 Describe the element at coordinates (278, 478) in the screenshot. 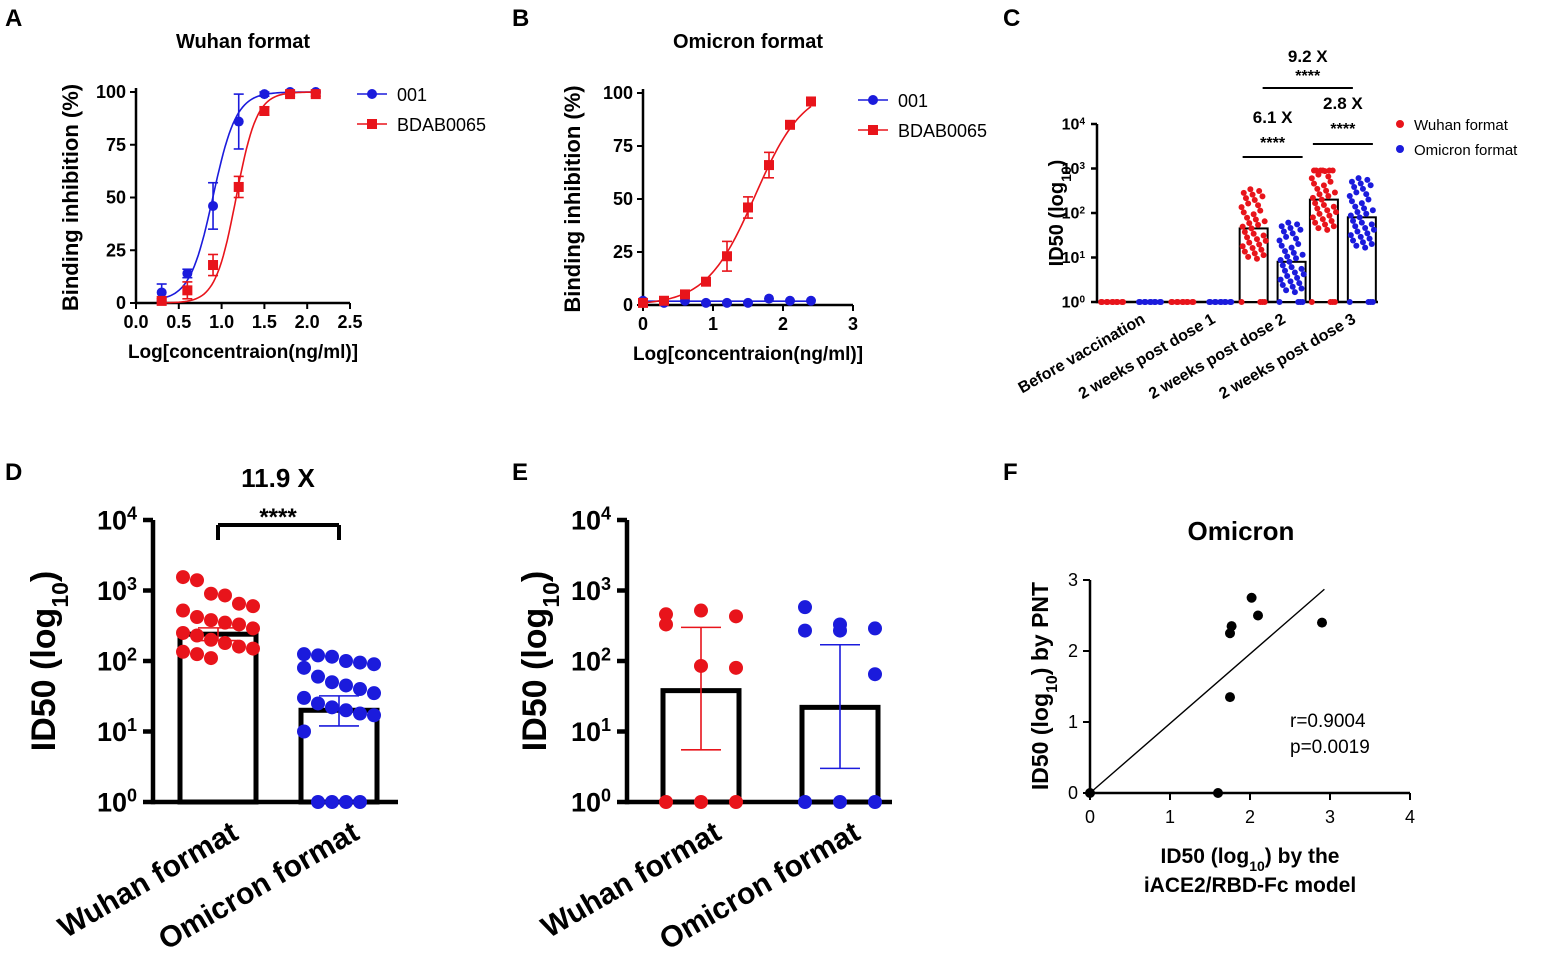

I see `fold-change-label: 11.9 X` at that location.